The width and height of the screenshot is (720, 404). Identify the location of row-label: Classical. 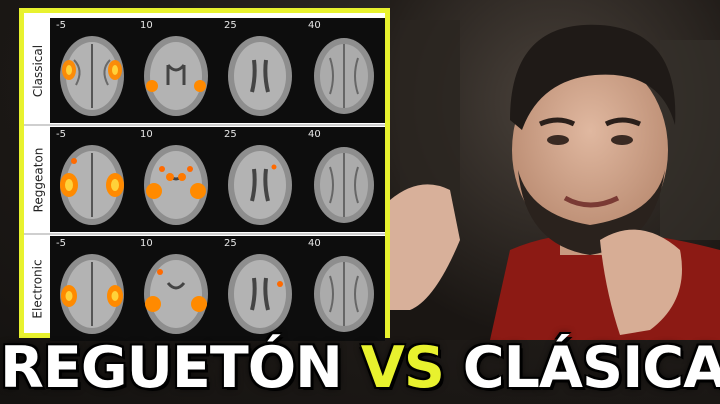
(38, 70).